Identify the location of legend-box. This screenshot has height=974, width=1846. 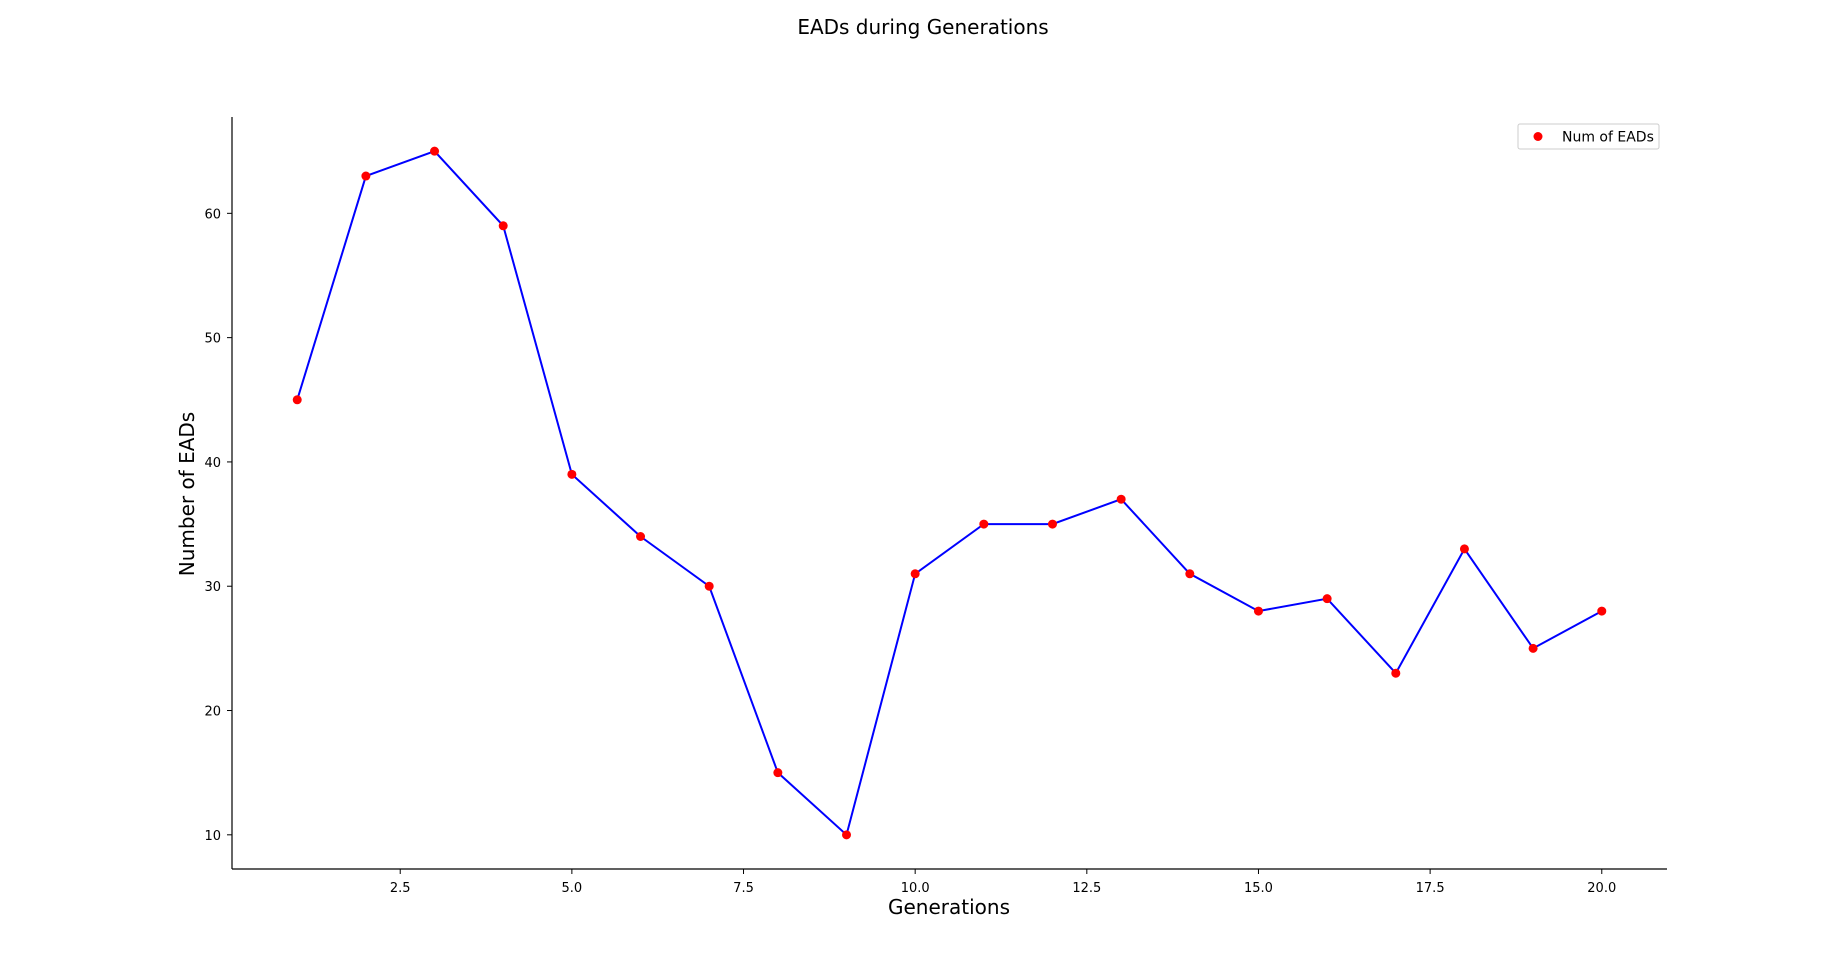
(1588, 136).